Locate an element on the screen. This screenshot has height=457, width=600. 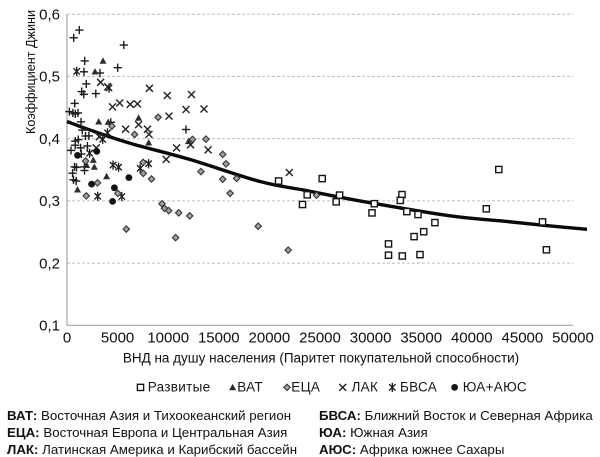
svg-text: 0,1 is located at coordinates (49, 326).